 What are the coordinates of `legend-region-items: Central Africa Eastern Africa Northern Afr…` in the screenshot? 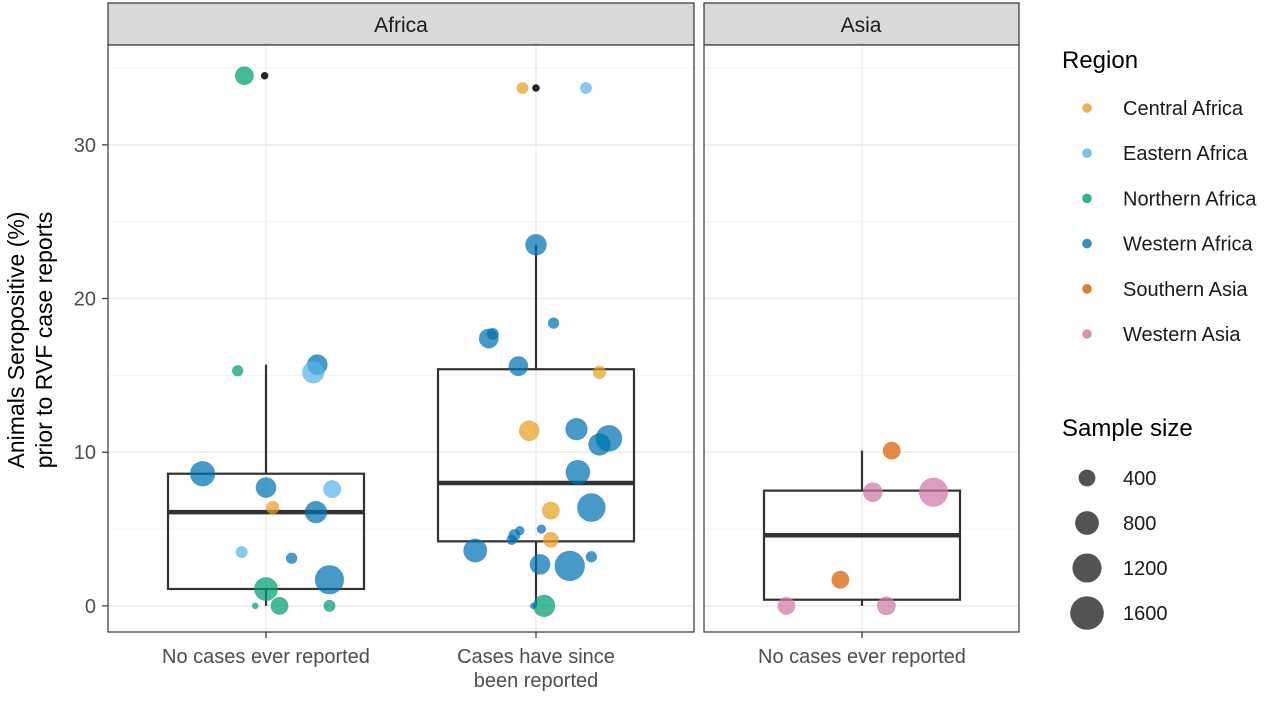 It's located at (1169, 222).